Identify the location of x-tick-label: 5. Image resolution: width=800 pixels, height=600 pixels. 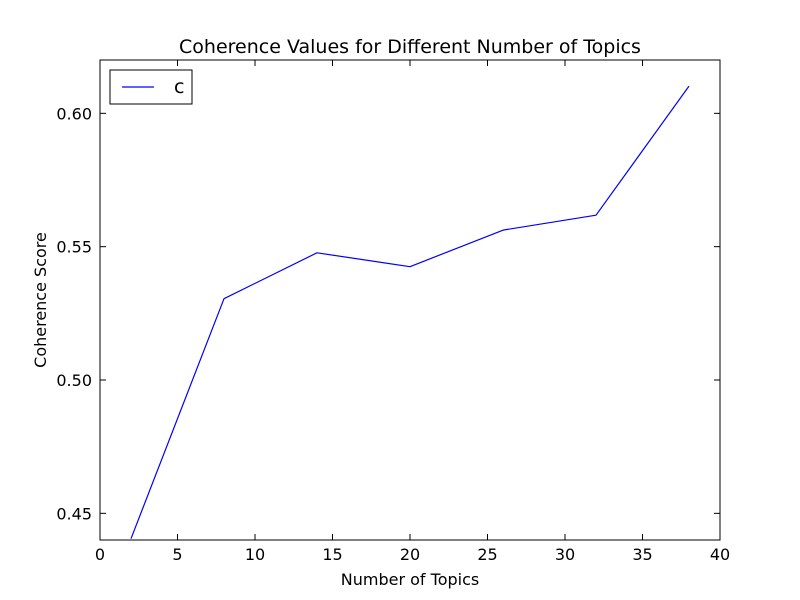
(177, 554).